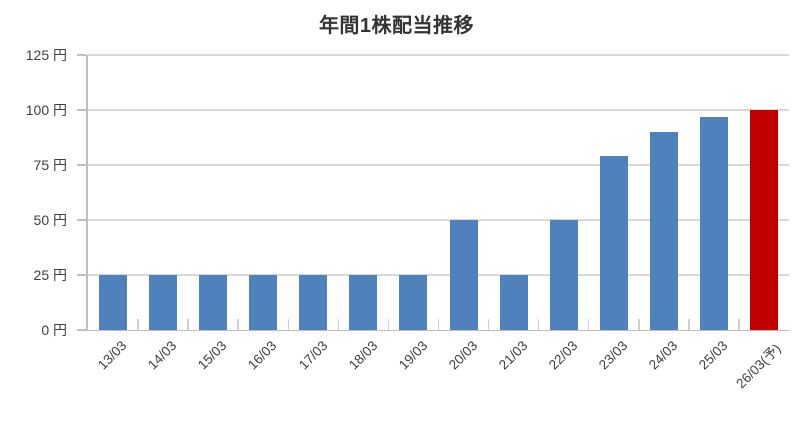 This screenshot has width=793, height=429. Describe the element at coordinates (263, 302) in the screenshot. I see `bar-16/03` at that location.